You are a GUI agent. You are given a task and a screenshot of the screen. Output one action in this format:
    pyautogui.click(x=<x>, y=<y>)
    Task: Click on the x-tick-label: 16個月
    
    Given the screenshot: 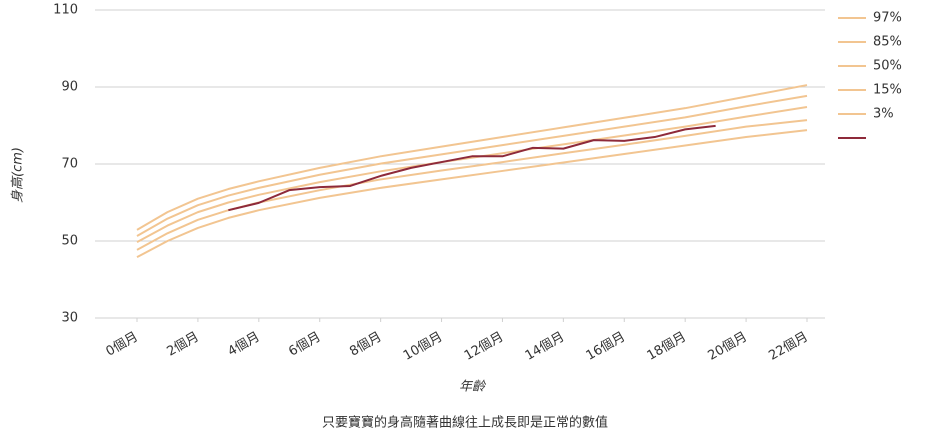 What is the action you would take?
    pyautogui.click(x=606, y=347)
    